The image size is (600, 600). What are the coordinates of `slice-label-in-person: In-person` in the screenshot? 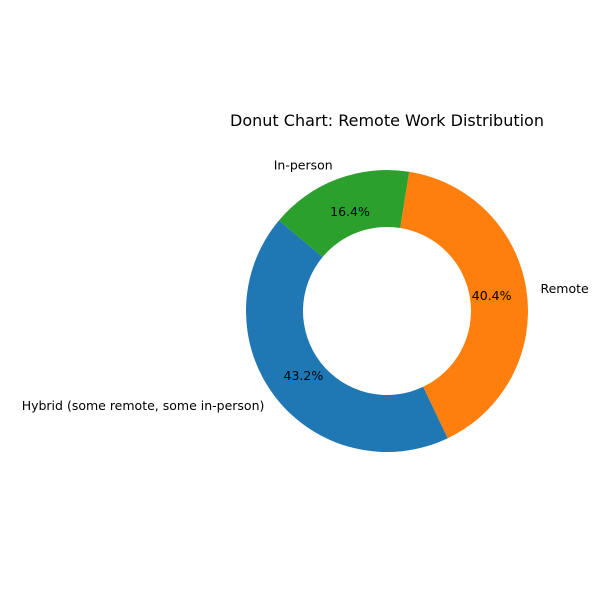 It's located at (303, 165).